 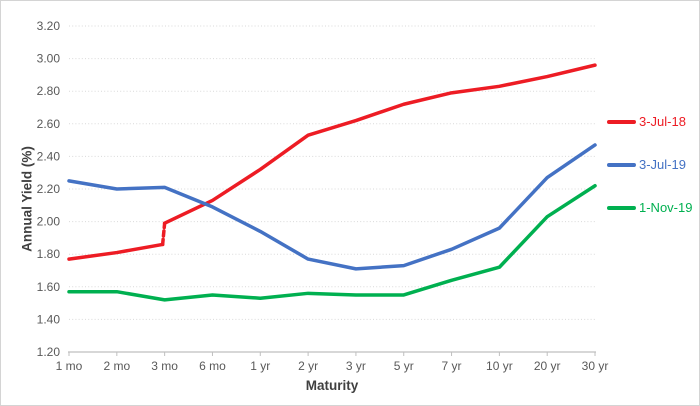 What do you see at coordinates (662, 164) in the screenshot?
I see `legend-label: 3-Jul-19` at bounding box center [662, 164].